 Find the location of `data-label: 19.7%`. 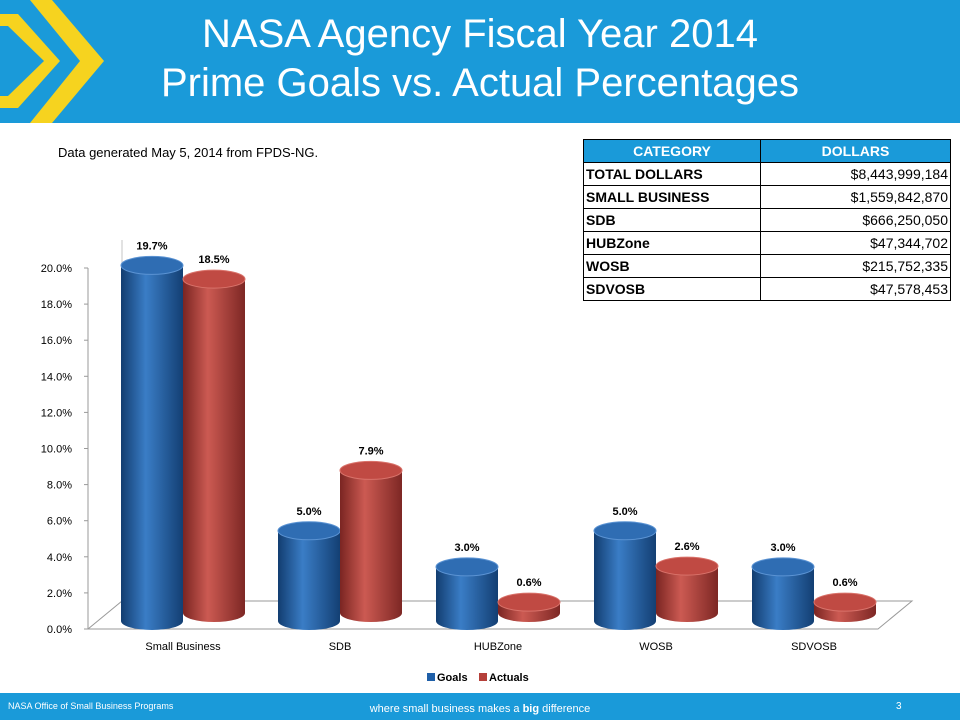

data-label: 19.7% is located at coordinates (151, 246).